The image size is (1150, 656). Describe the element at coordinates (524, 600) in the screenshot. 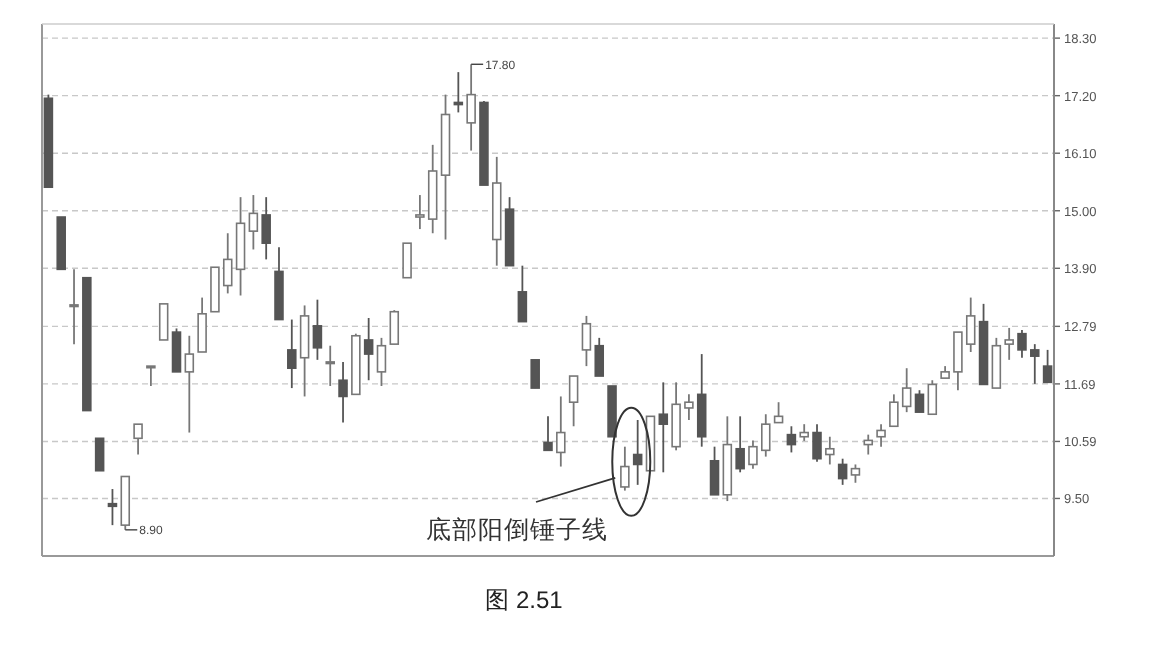

I see `caption: 图 2.51` at that location.